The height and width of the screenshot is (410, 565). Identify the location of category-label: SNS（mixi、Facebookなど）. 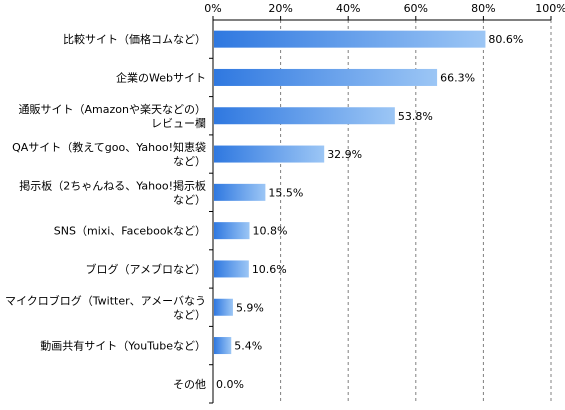
(130, 231).